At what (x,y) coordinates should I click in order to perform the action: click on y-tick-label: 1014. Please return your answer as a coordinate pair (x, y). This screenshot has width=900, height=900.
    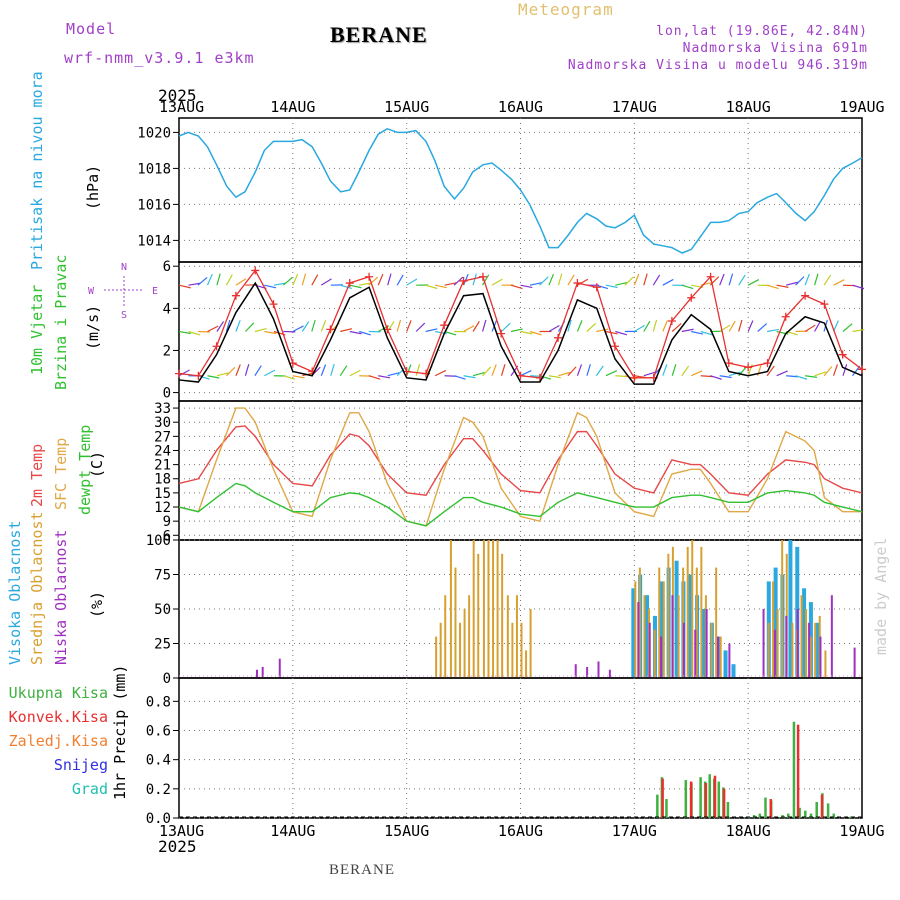
    Looking at the image, I should click on (154, 241).